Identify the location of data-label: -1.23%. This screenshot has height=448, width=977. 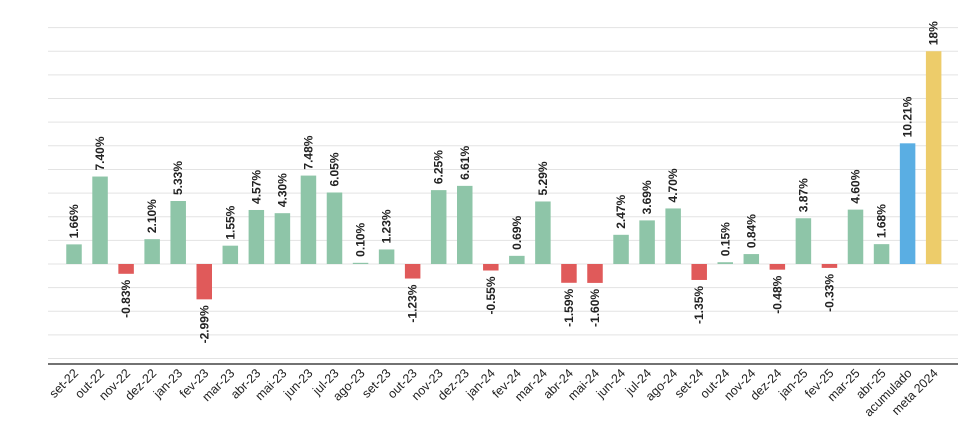
(413, 303).